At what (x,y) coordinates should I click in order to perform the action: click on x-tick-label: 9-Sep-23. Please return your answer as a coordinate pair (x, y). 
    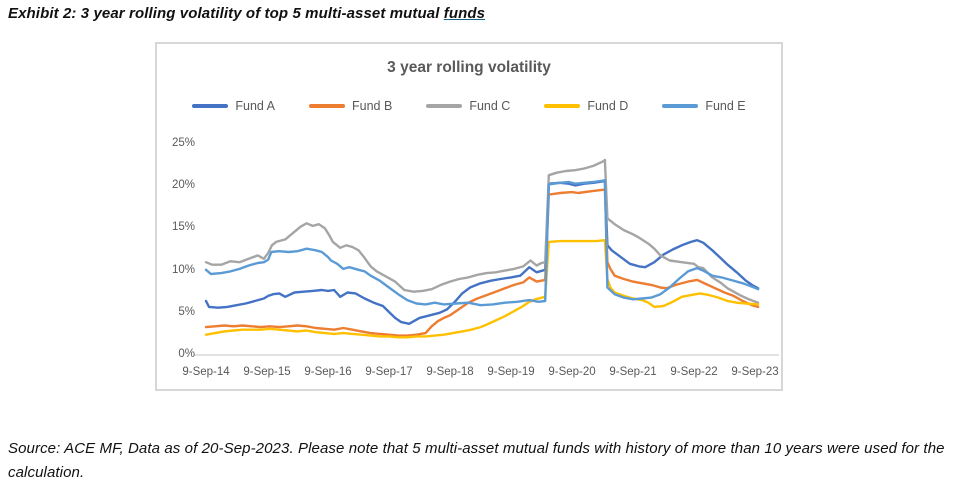
    Looking at the image, I should click on (755, 372).